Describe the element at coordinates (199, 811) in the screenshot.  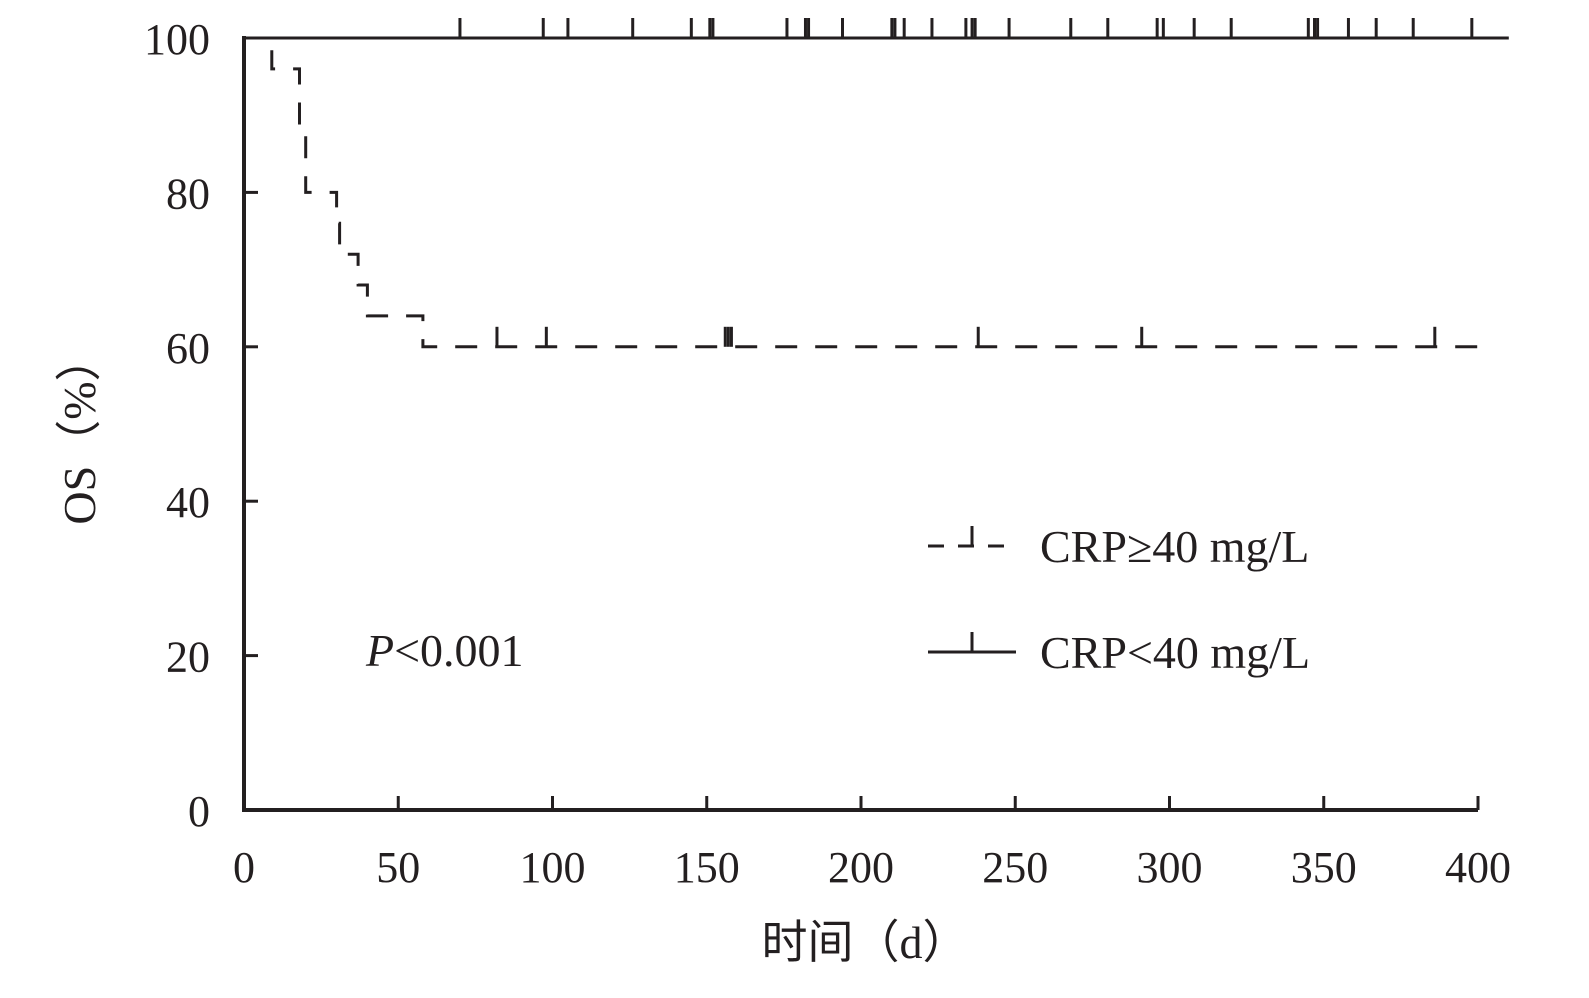
I see `y-tick-label: 0` at that location.